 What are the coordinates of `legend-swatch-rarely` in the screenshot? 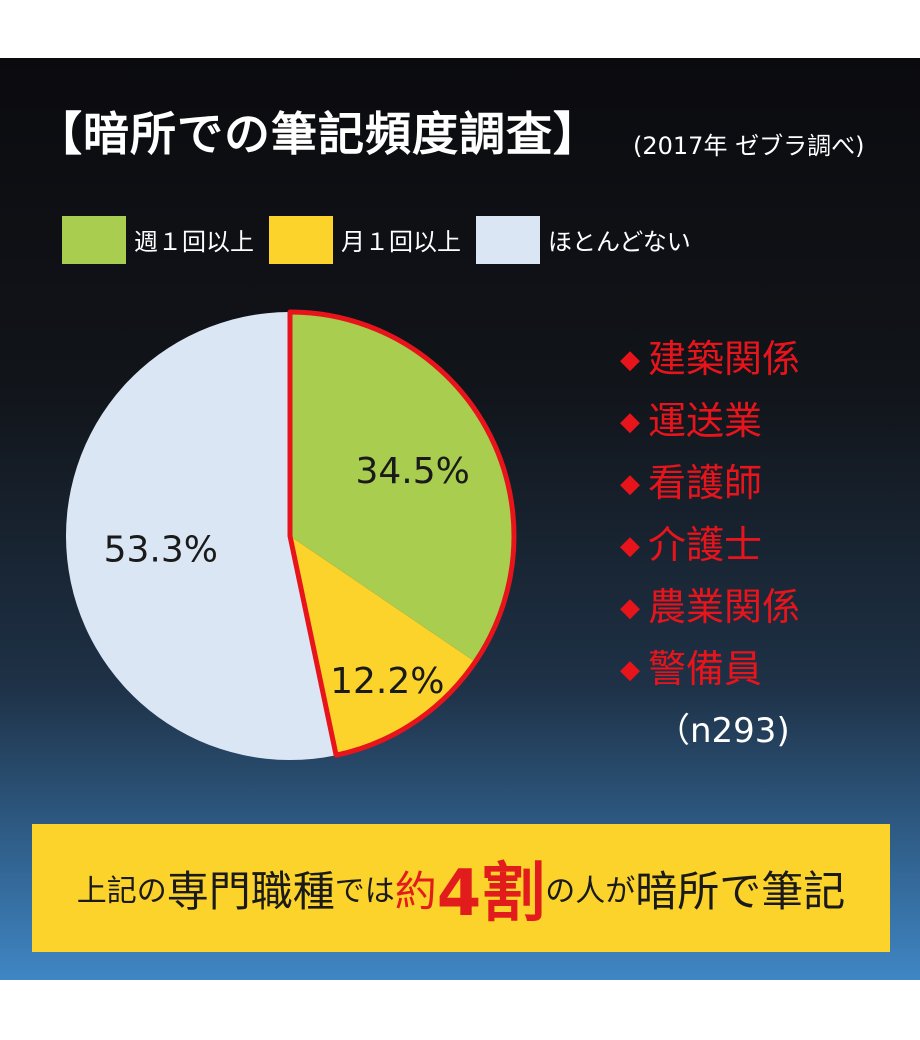 It's located at (508, 240).